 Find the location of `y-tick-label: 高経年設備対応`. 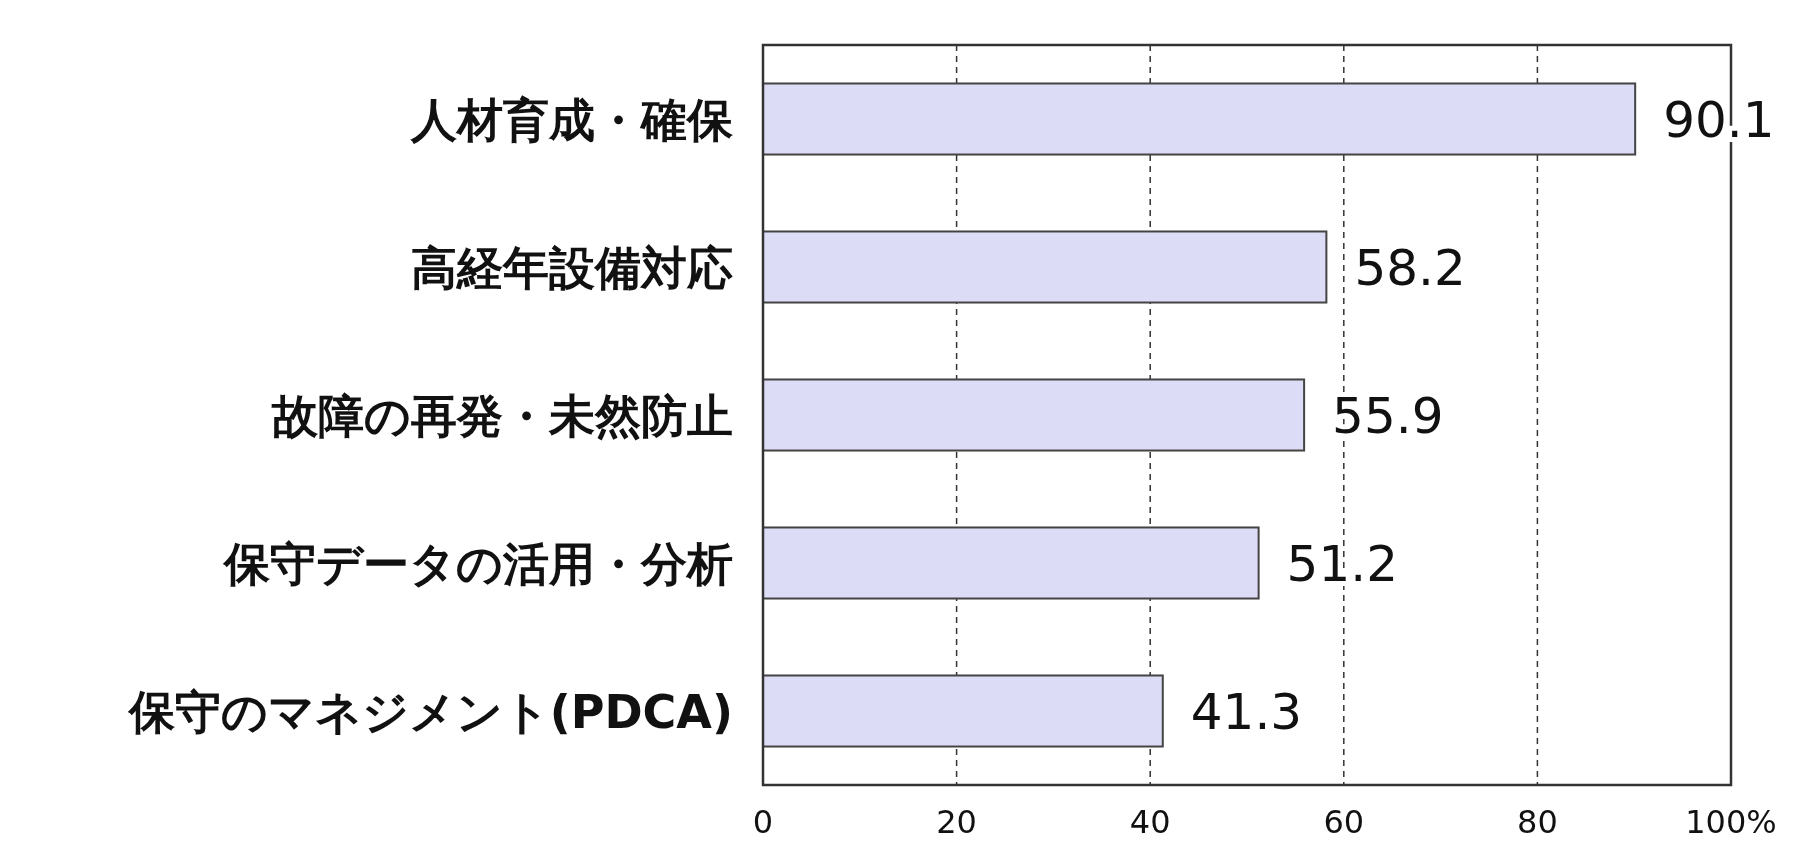

y-tick-label: 高経年設備対応 is located at coordinates (572, 268).